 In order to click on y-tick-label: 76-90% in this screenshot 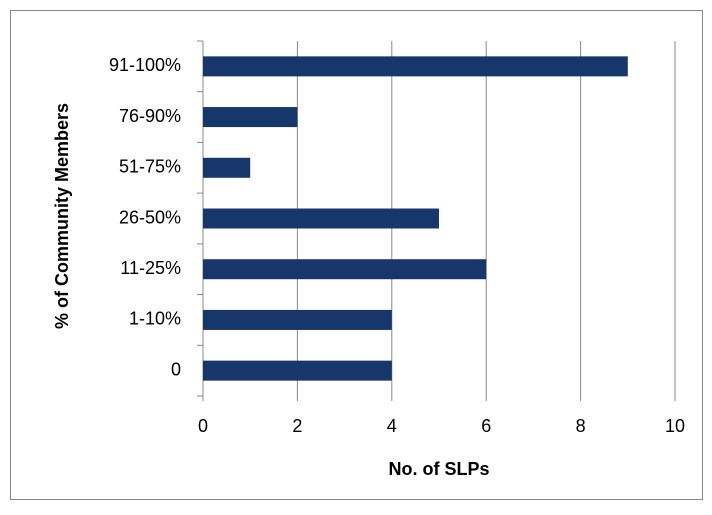, I will do `click(150, 116)`.